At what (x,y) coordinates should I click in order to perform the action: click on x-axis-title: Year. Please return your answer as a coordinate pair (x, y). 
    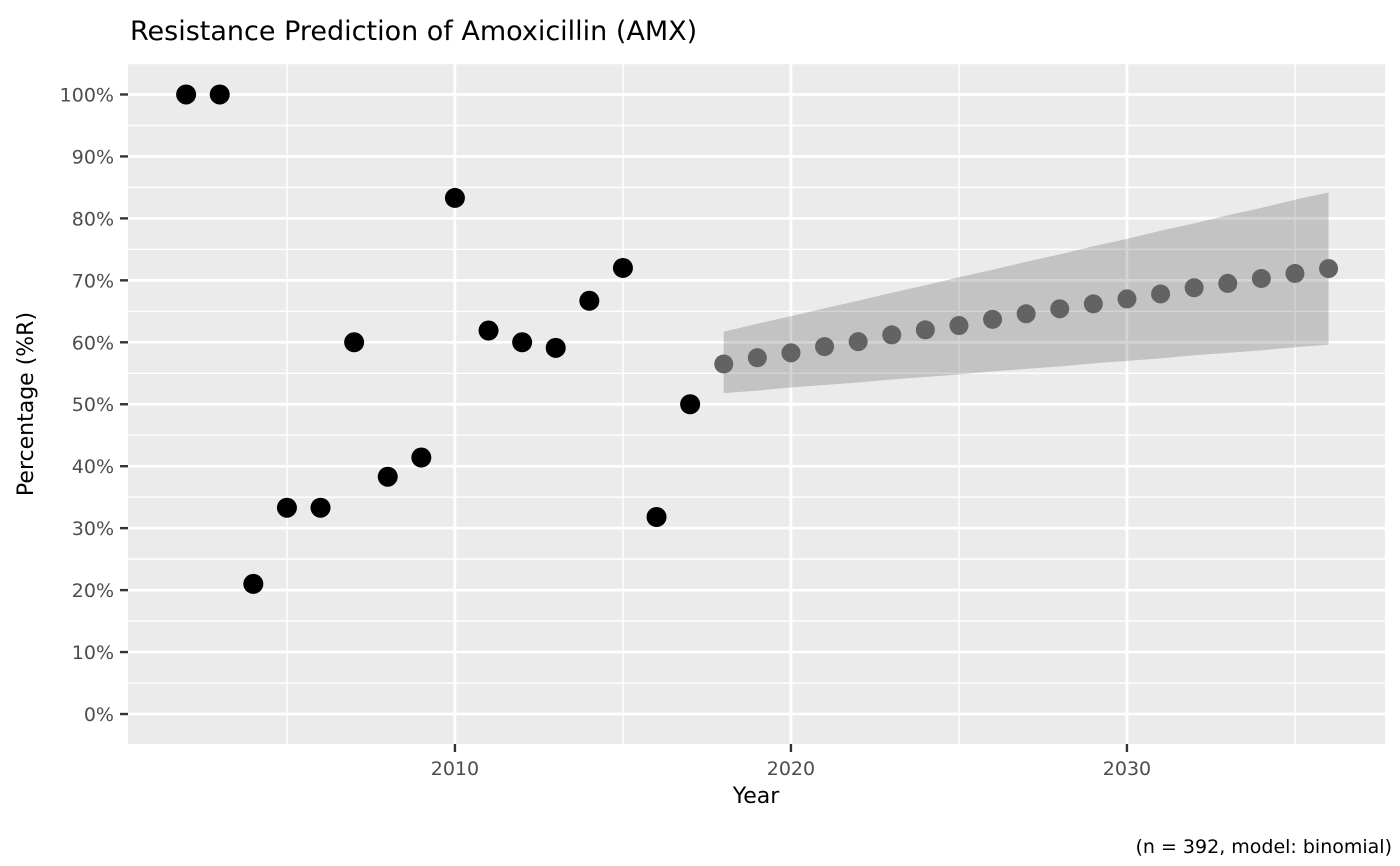
    Looking at the image, I should click on (756, 796).